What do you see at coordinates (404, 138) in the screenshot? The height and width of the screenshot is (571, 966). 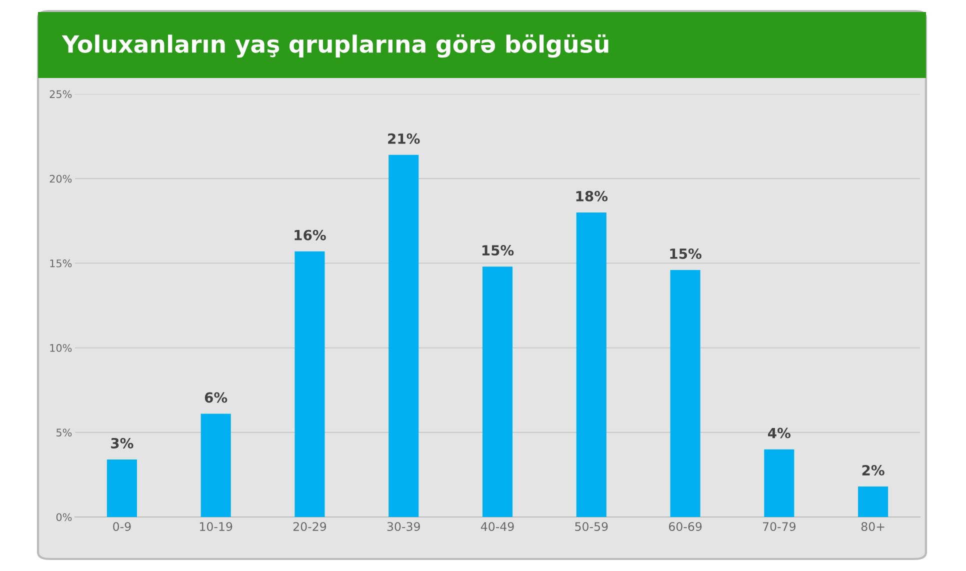 I see `data-label: 21%` at bounding box center [404, 138].